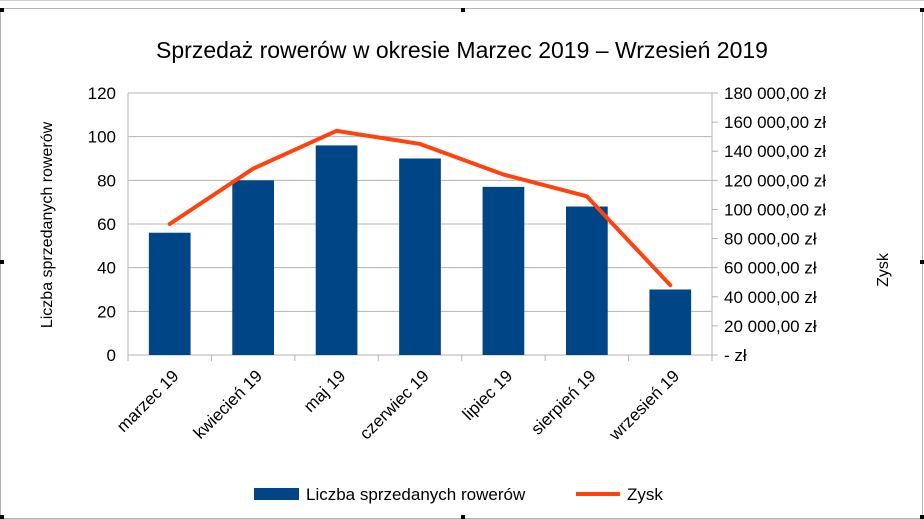  I want to click on left-axis-ticks: 0 20 40 60 80 100 120, so click(102, 224).